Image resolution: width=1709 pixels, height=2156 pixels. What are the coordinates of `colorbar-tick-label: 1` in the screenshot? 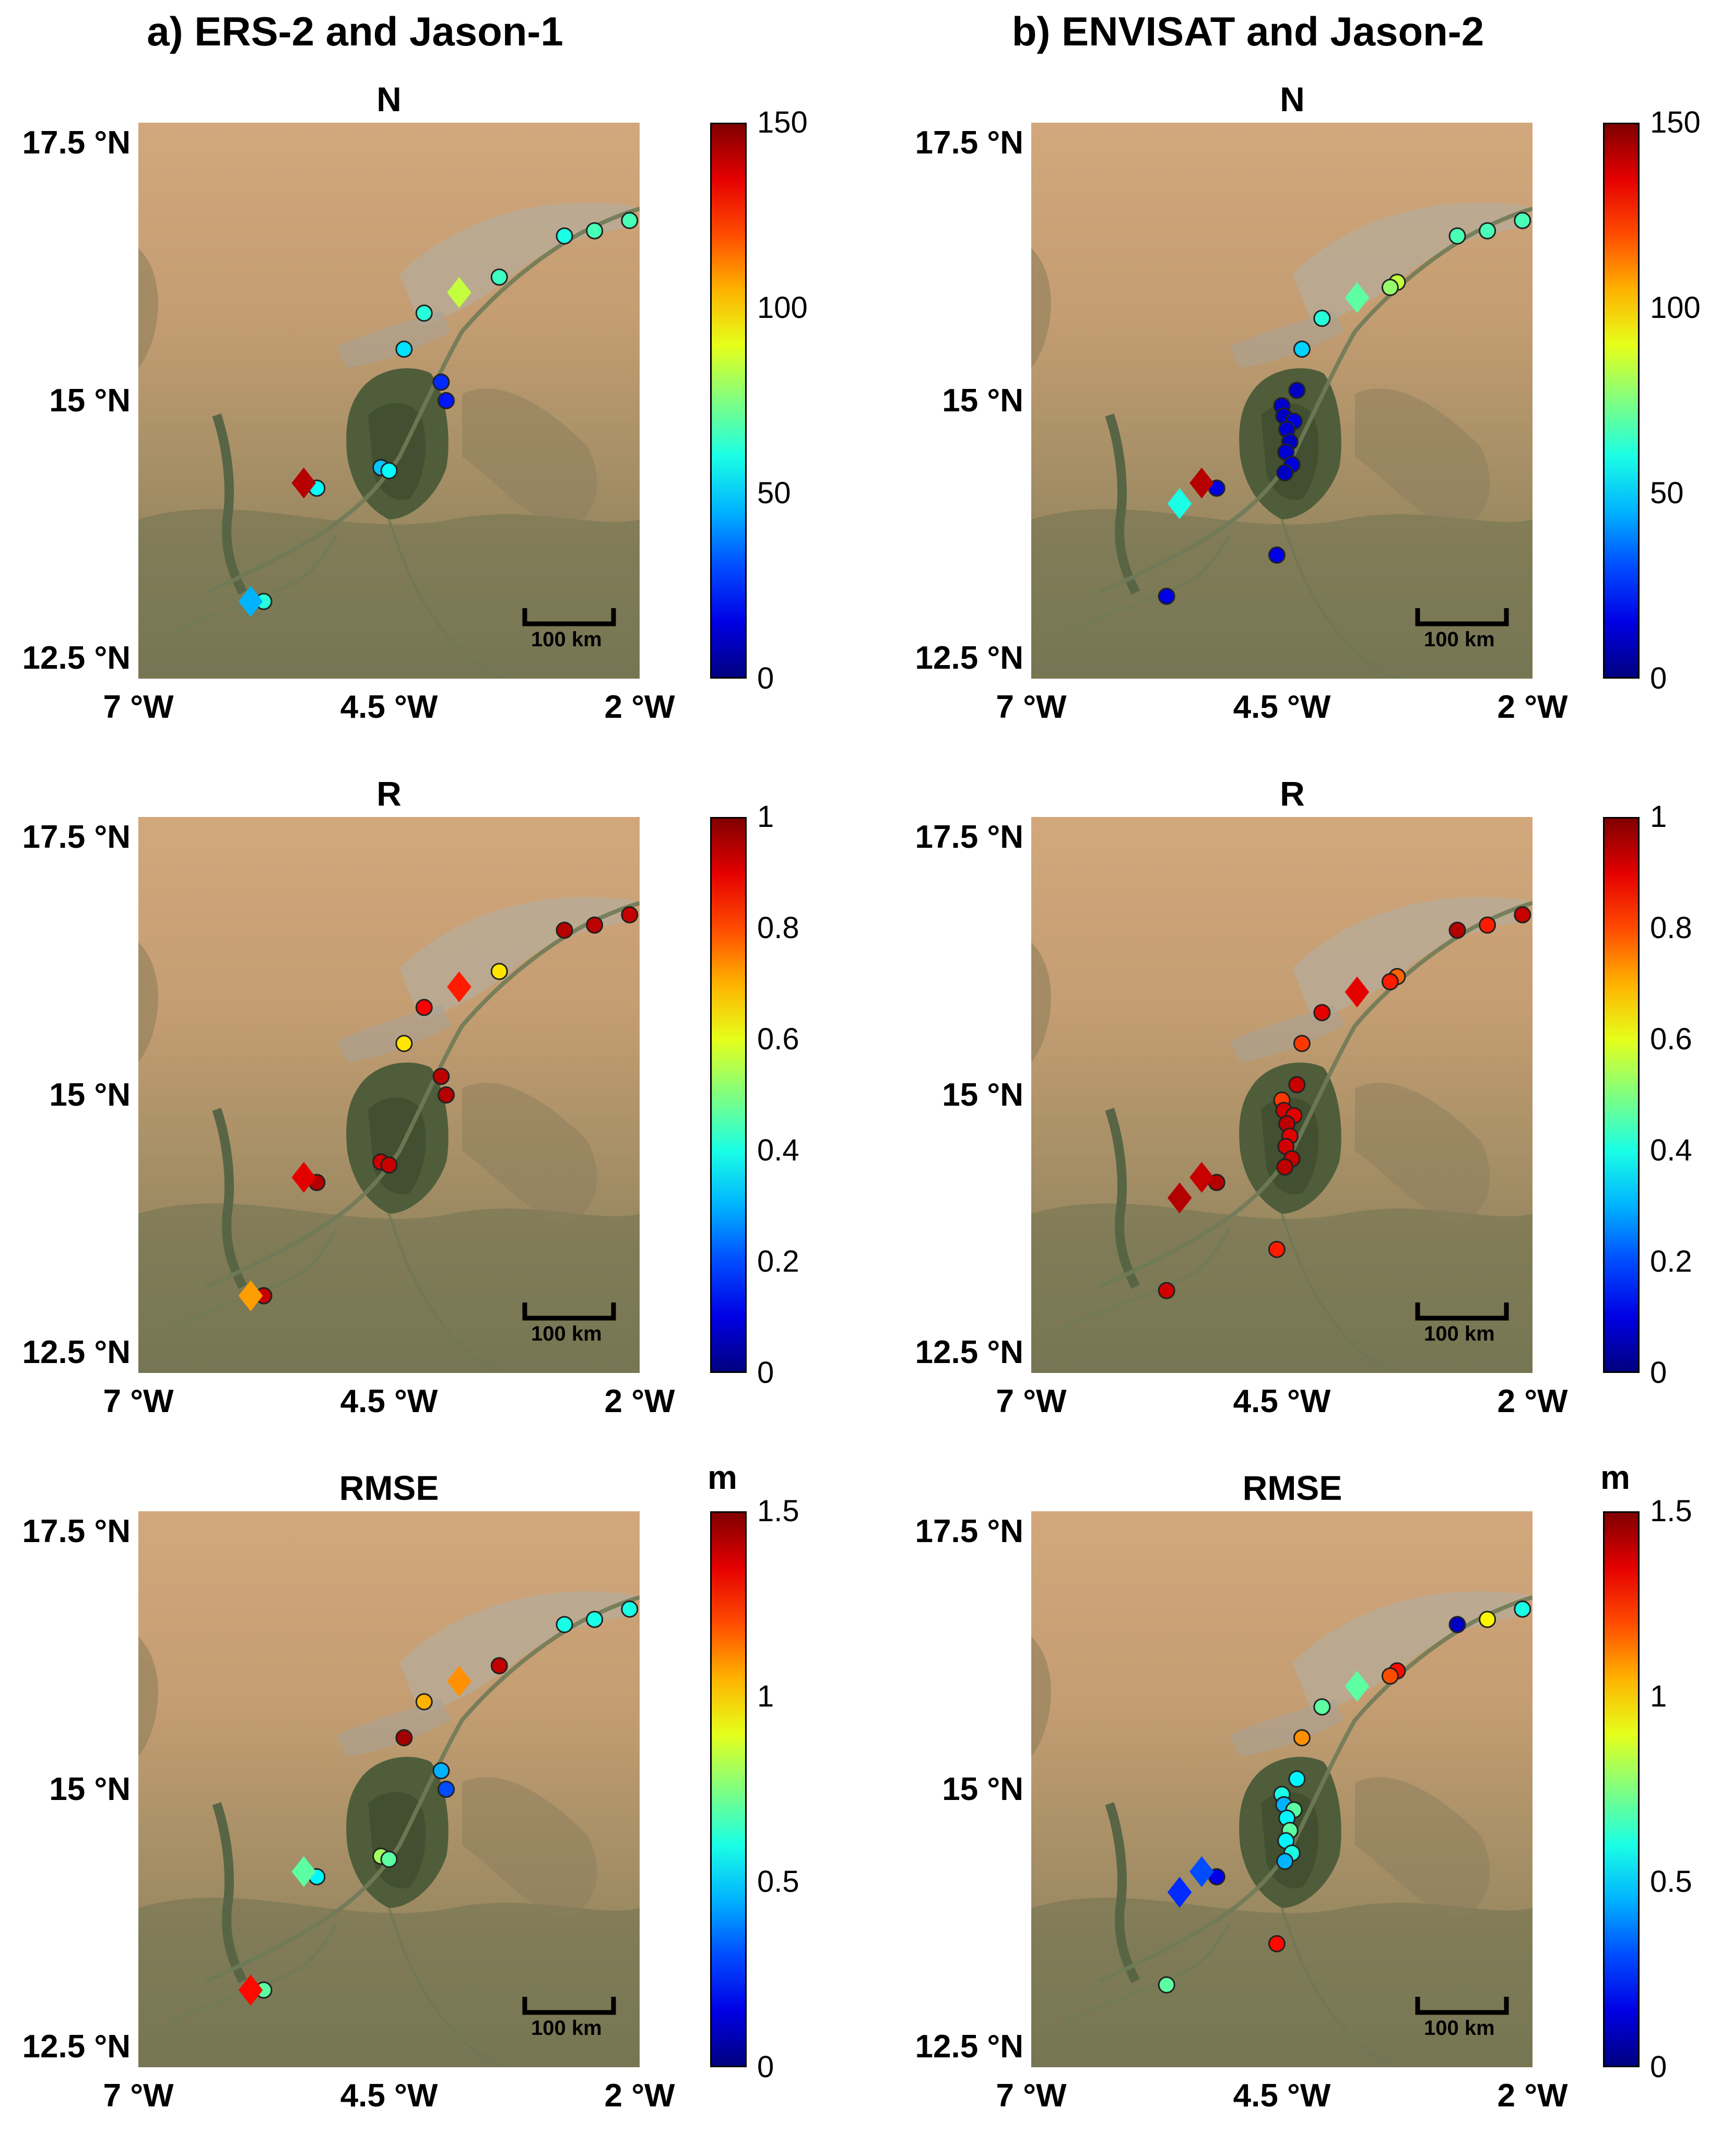 It's located at (1658, 1696).